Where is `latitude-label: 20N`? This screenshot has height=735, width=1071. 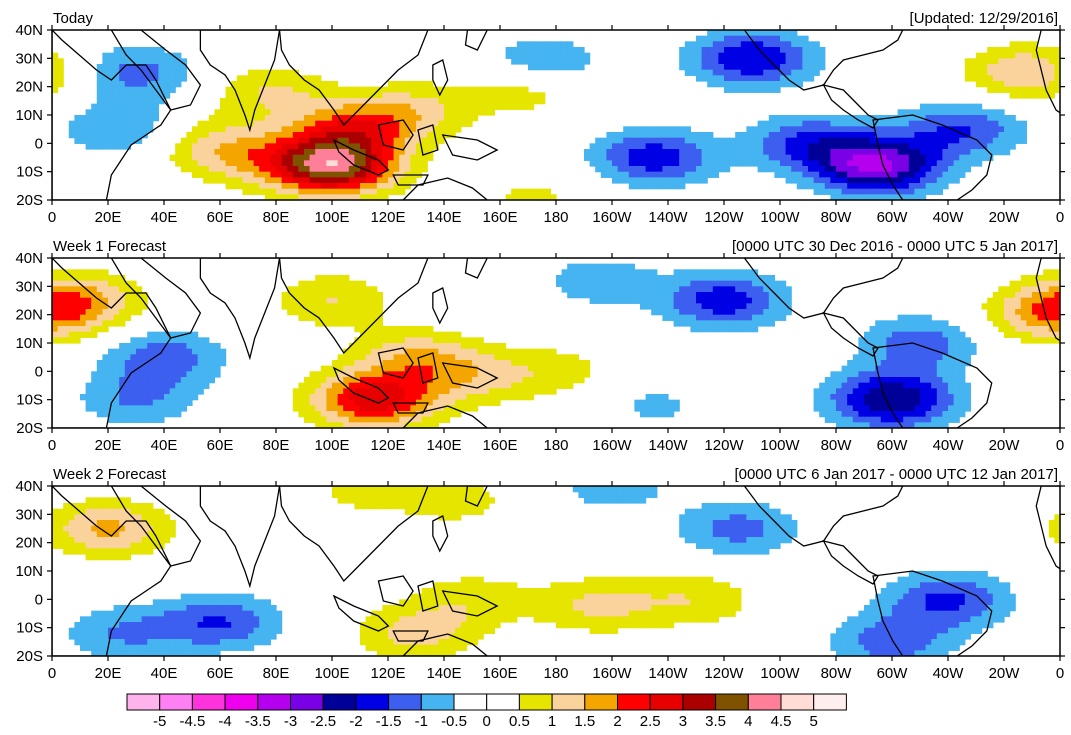
latitude-label: 20N is located at coordinates (29, 315).